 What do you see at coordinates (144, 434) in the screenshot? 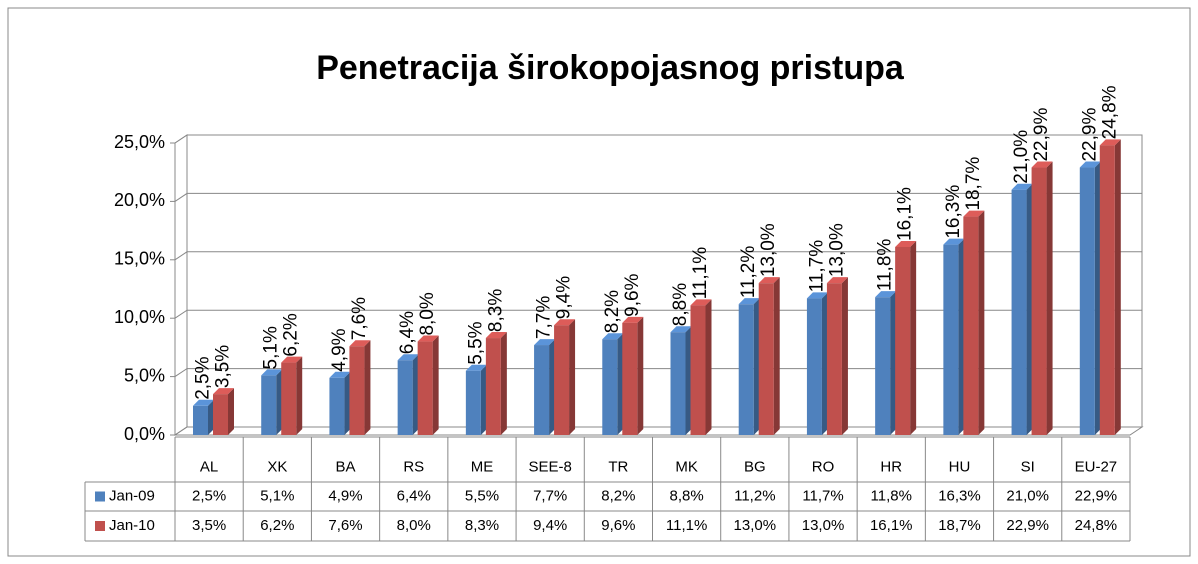
I see `y-tick-label: 0,0%` at bounding box center [144, 434].